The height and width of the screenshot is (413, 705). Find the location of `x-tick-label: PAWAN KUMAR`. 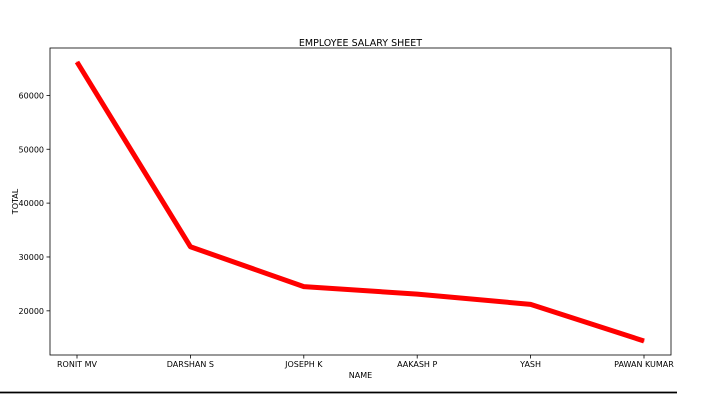

x-tick-label: PAWAN KUMAR is located at coordinates (644, 364).